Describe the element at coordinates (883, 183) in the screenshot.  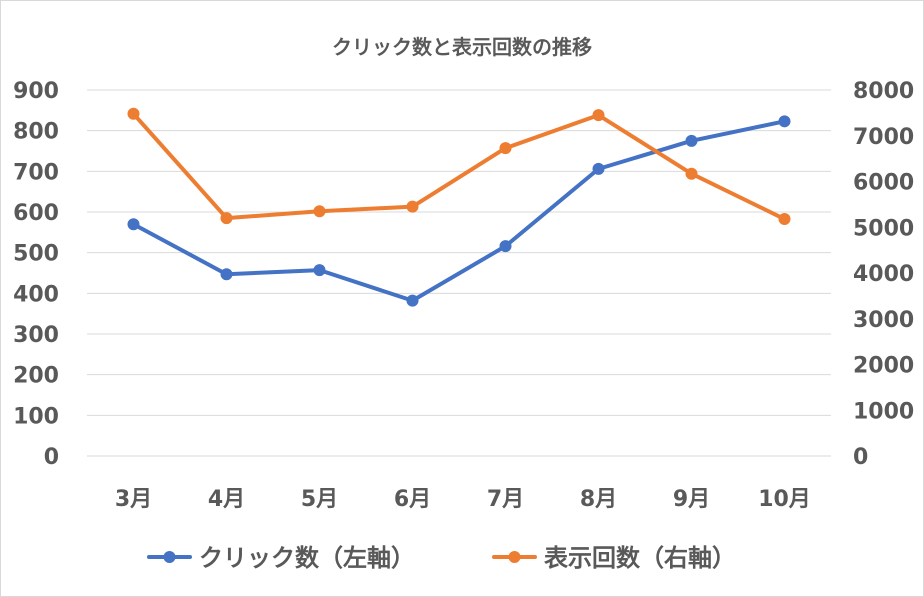
I see `y-right-tick-label: 6000` at that location.